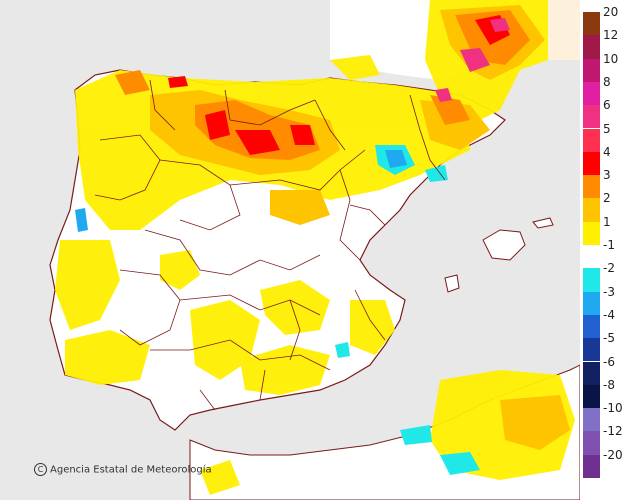 The height and width of the screenshot is (500, 630). Describe the element at coordinates (452, 283) in the screenshot. I see `ibiza` at that location.